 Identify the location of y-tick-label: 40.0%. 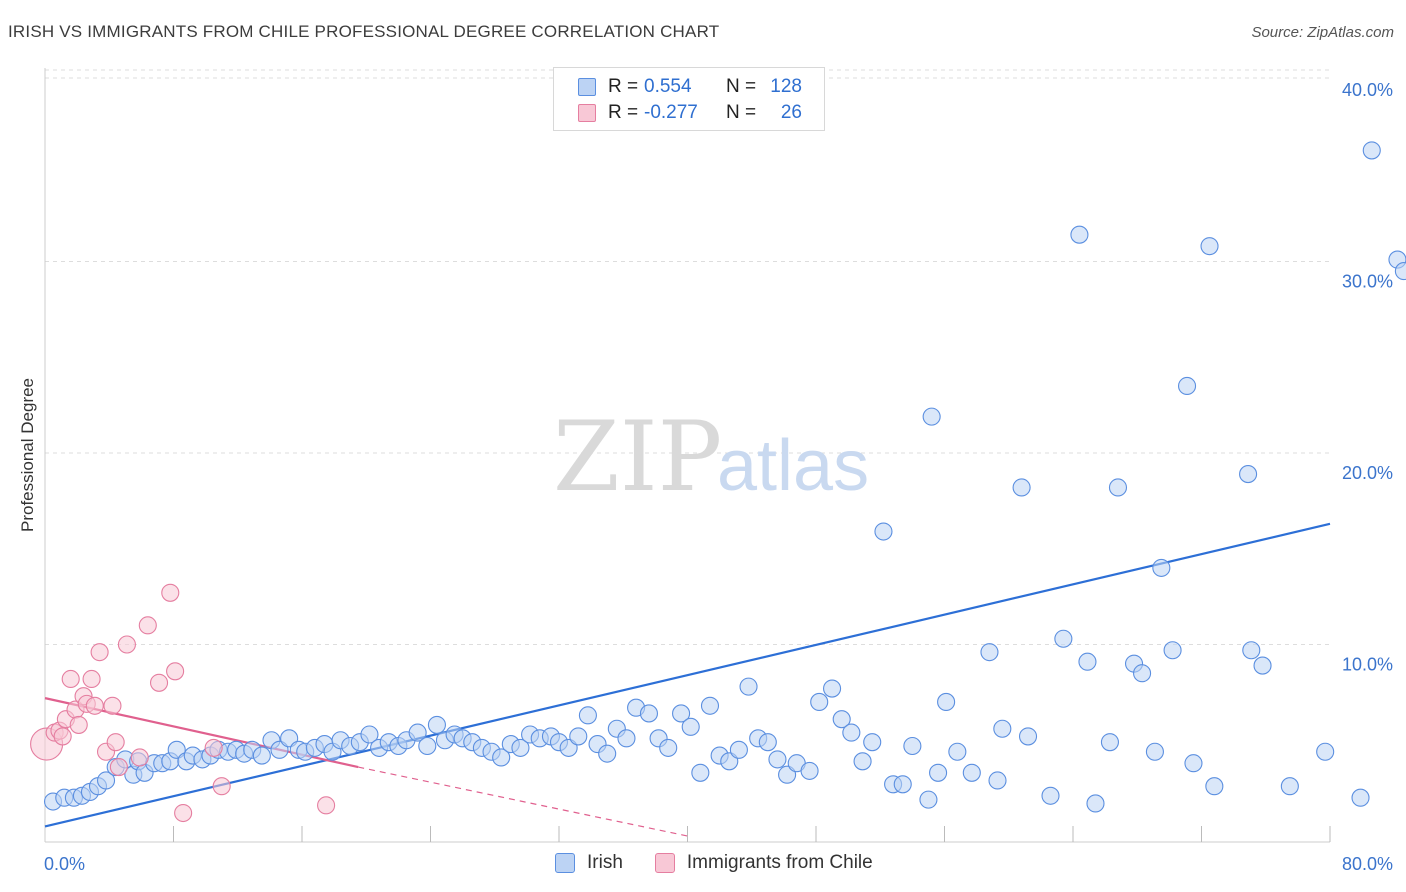
(1367, 90).